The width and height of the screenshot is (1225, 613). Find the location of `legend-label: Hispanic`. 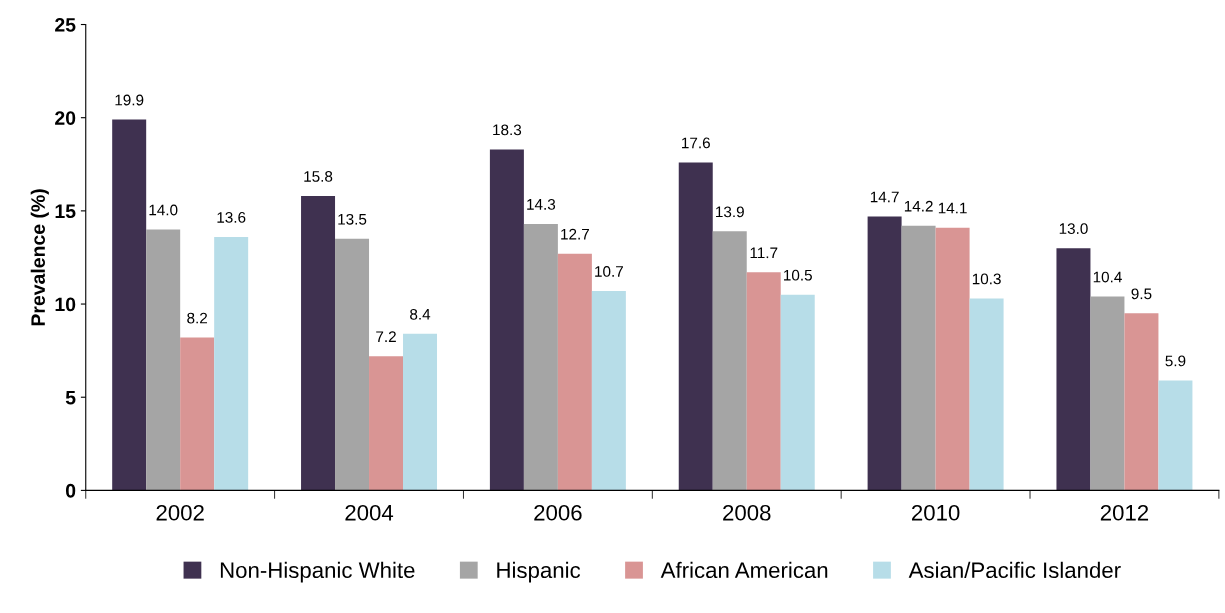

legend-label: Hispanic is located at coordinates (539, 572).